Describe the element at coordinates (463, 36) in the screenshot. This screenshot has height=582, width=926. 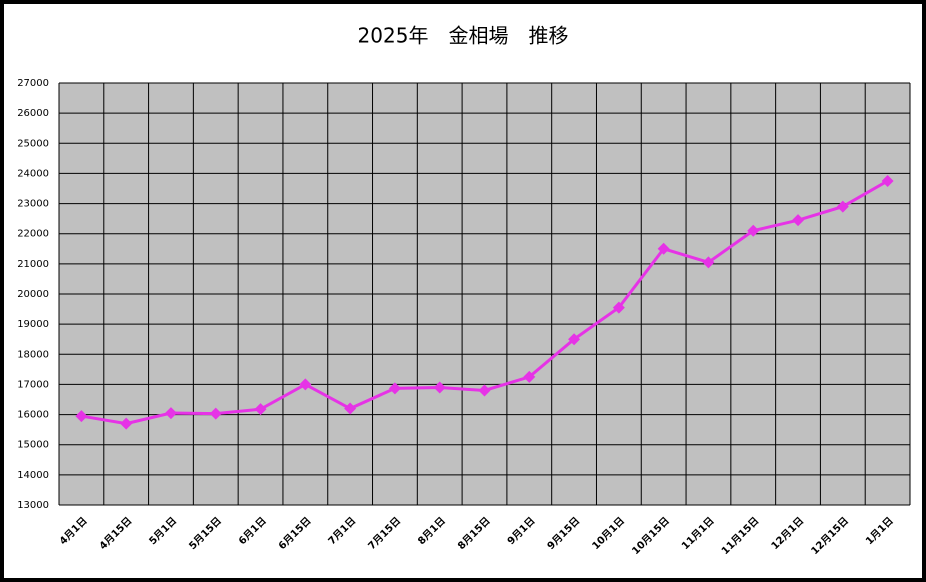
I see `chart-title: 2025年 金相場 推移` at that location.